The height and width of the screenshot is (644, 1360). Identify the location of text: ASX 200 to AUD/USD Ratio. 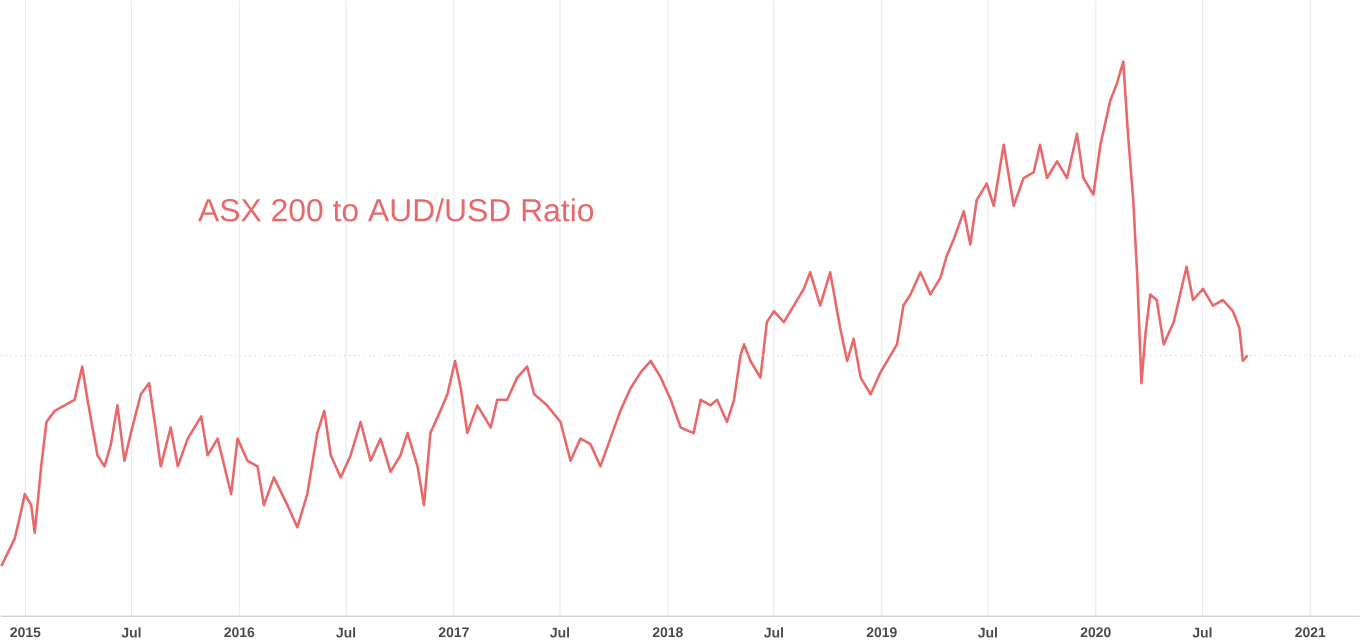
(396, 210).